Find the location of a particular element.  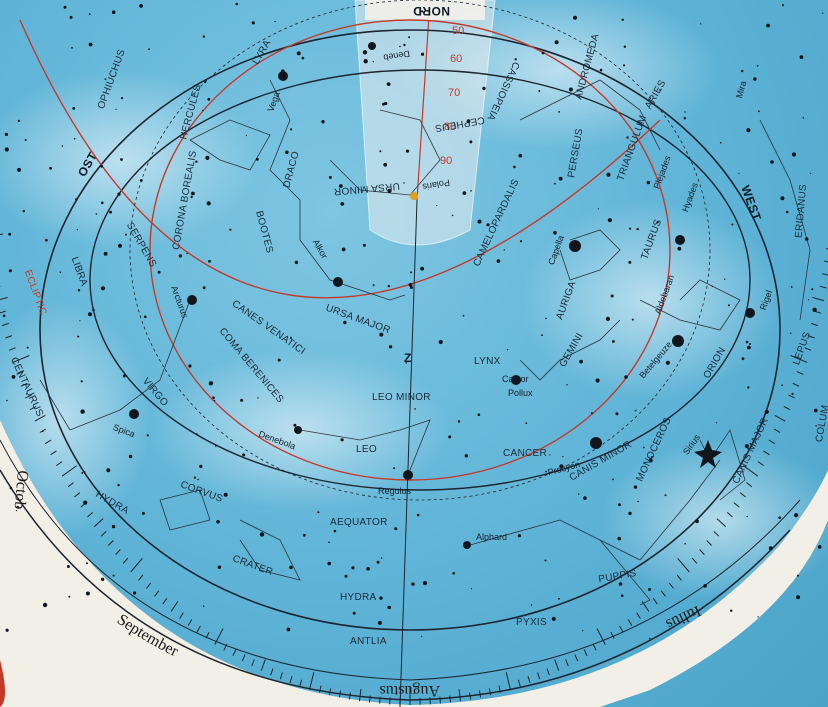

label-zenith: Z is located at coordinates (408, 358).